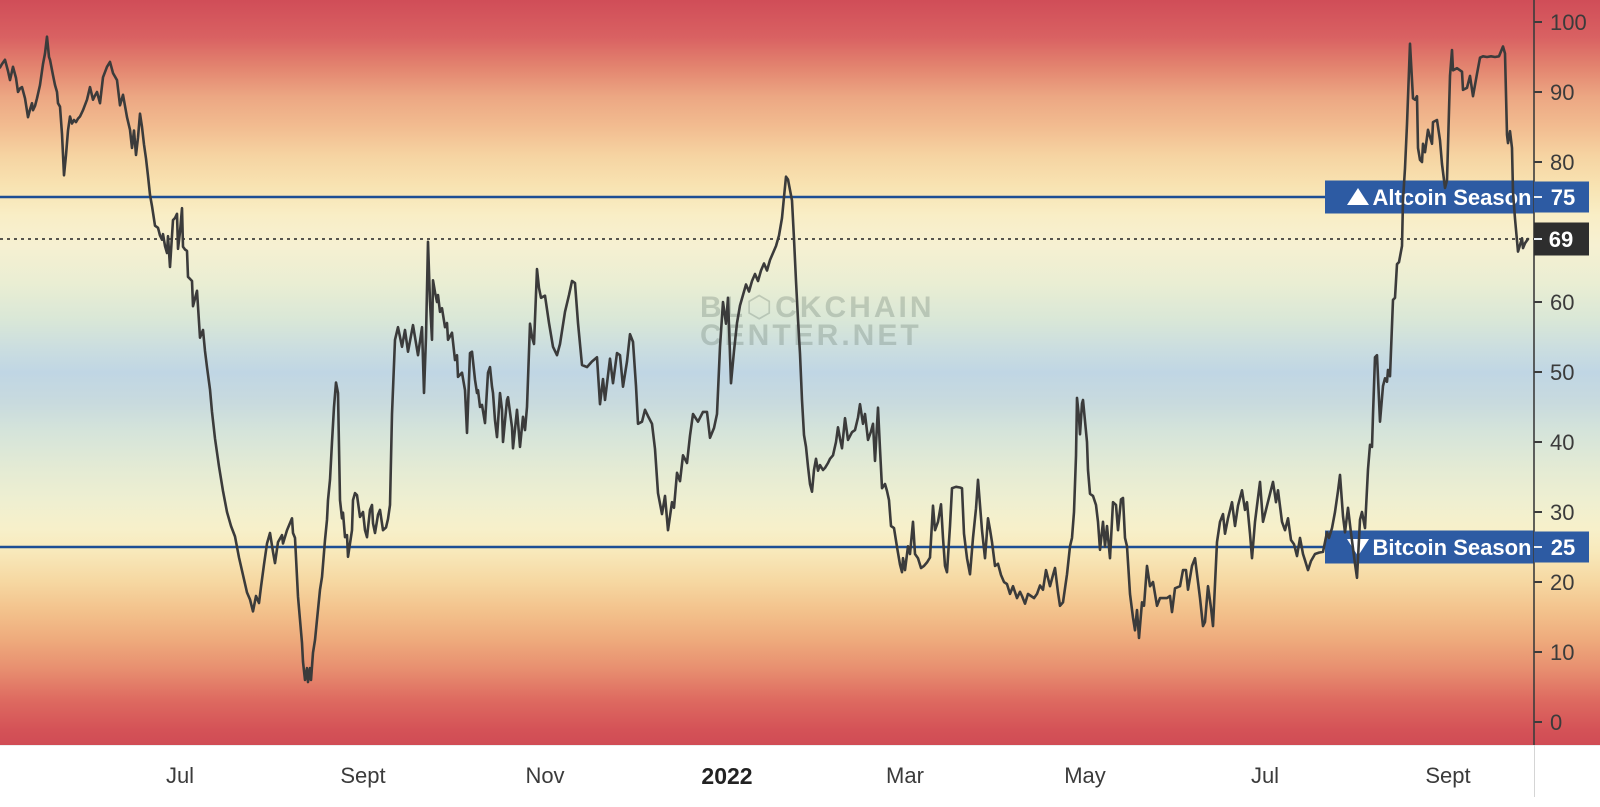  I want to click on bitcoin-season-badge: Bitcoin Season, so click(1429, 547).